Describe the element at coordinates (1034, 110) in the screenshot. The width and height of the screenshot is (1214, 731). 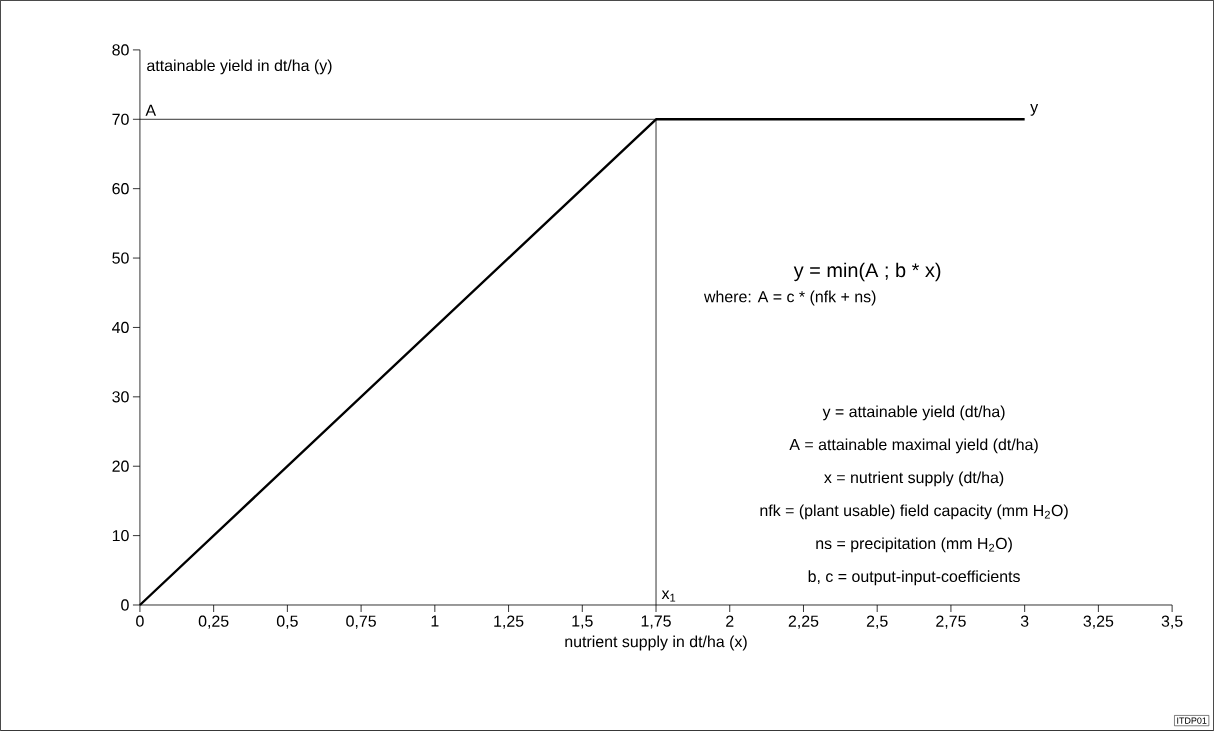
I see `annotation: y` at that location.